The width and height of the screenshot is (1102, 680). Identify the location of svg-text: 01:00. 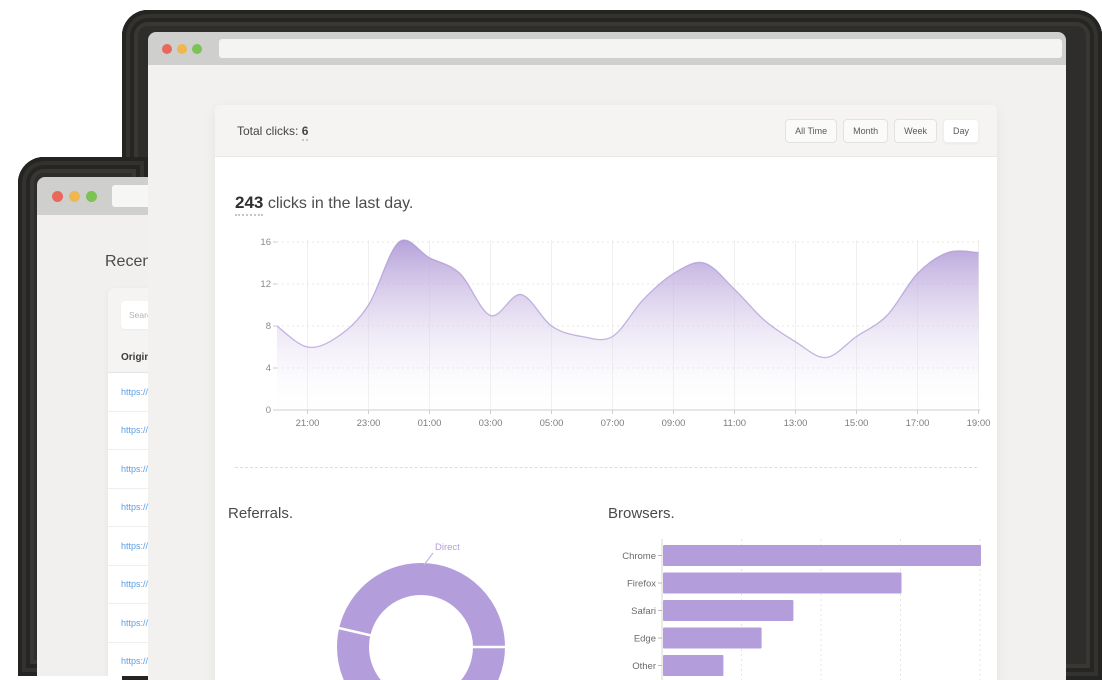
(430, 423).